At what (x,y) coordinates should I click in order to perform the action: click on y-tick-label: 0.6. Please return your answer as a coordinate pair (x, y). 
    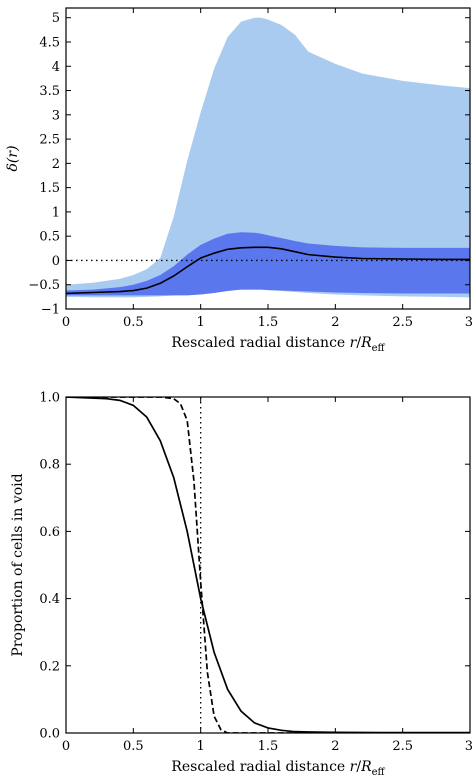
    Looking at the image, I should click on (49, 532).